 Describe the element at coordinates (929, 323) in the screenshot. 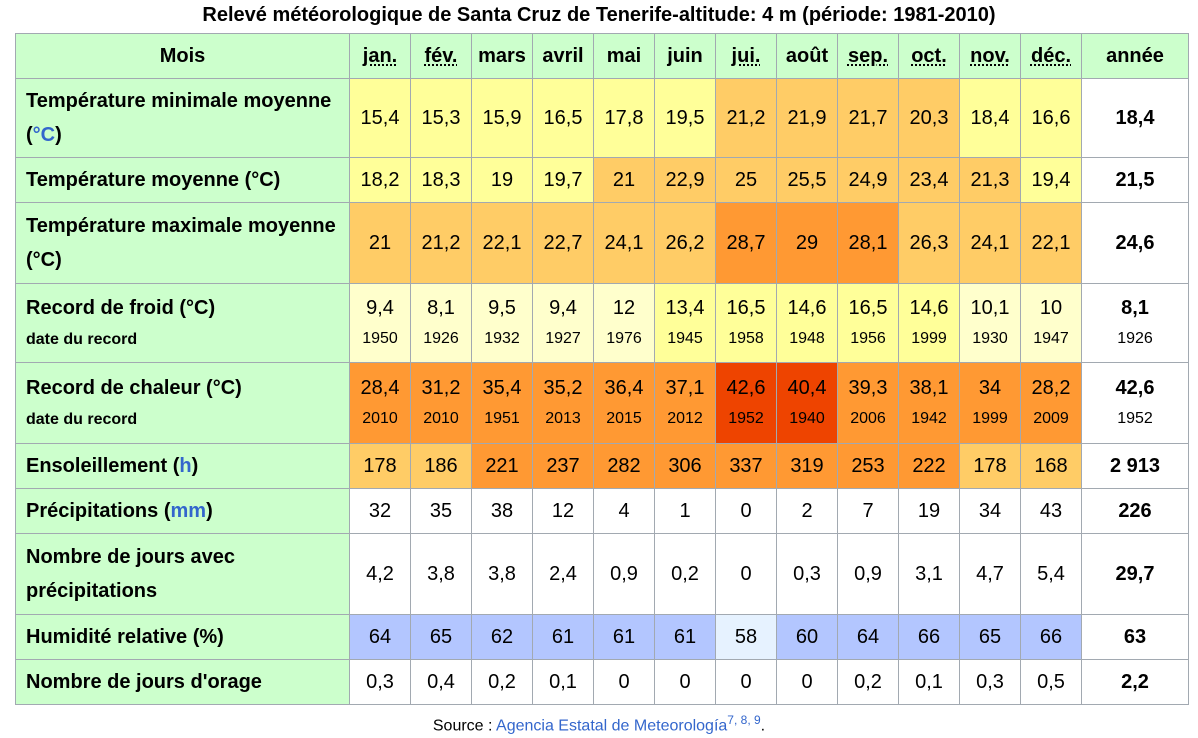

I see `table-cell: 14,6 1999` at that location.